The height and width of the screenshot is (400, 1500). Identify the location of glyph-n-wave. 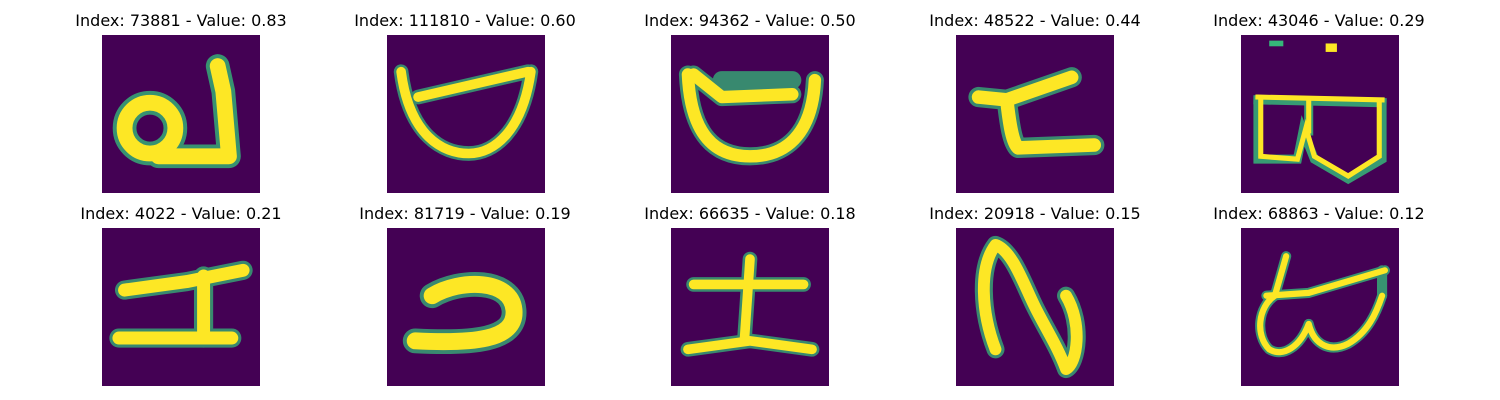
(1030, 307).